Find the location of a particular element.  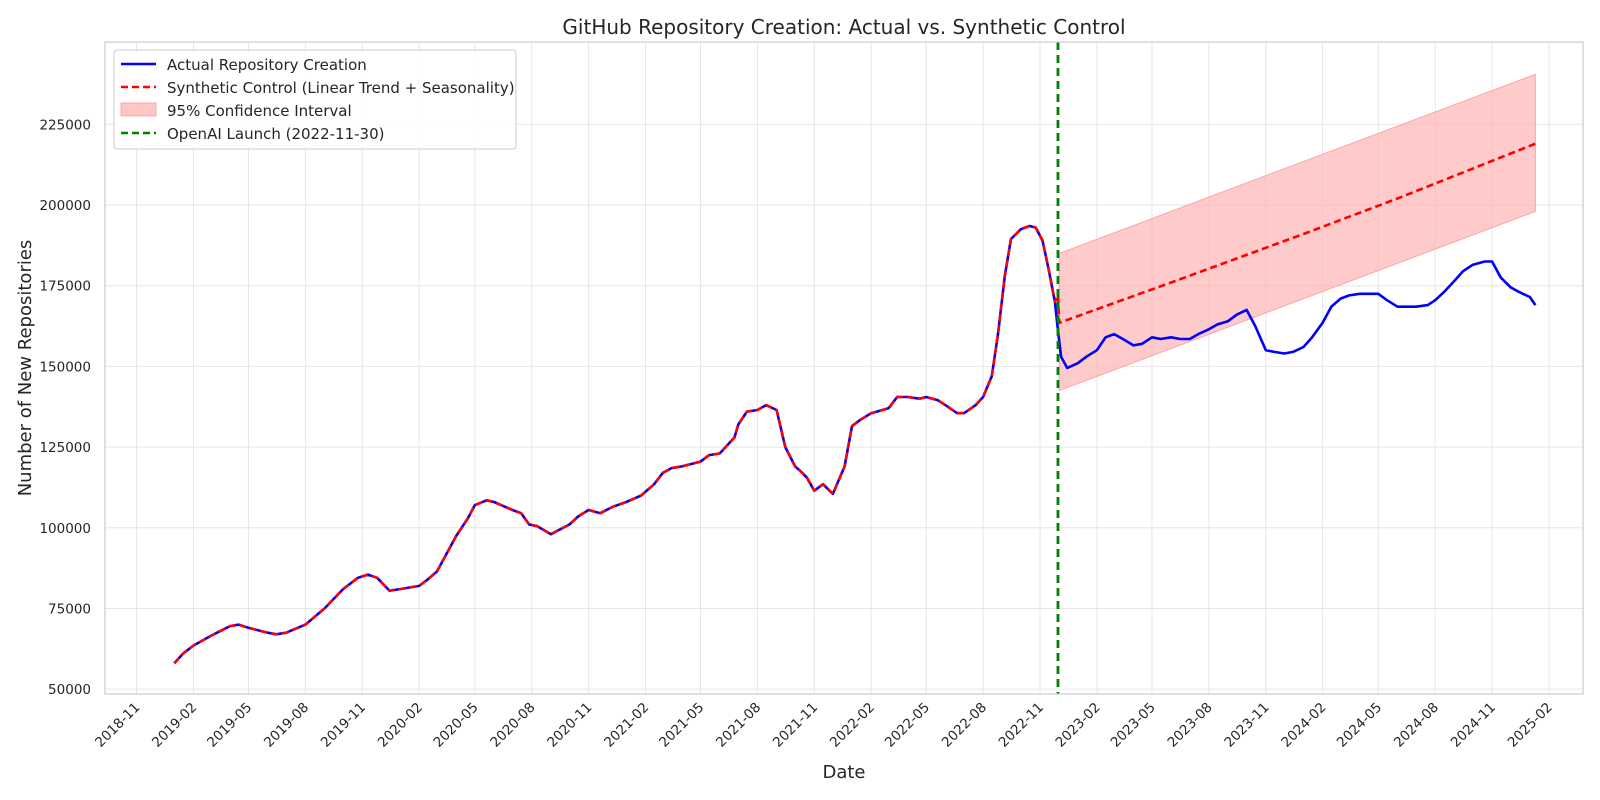

y-tick-label: 225000 is located at coordinates (65, 125).